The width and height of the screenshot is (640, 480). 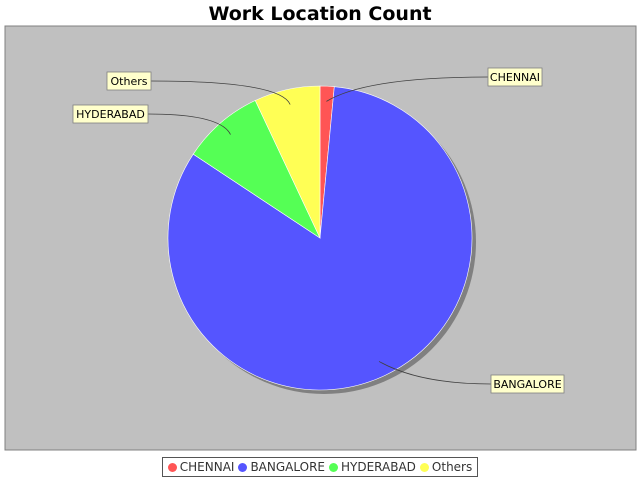 I want to click on leader-line-chennai, so click(x=407, y=89).